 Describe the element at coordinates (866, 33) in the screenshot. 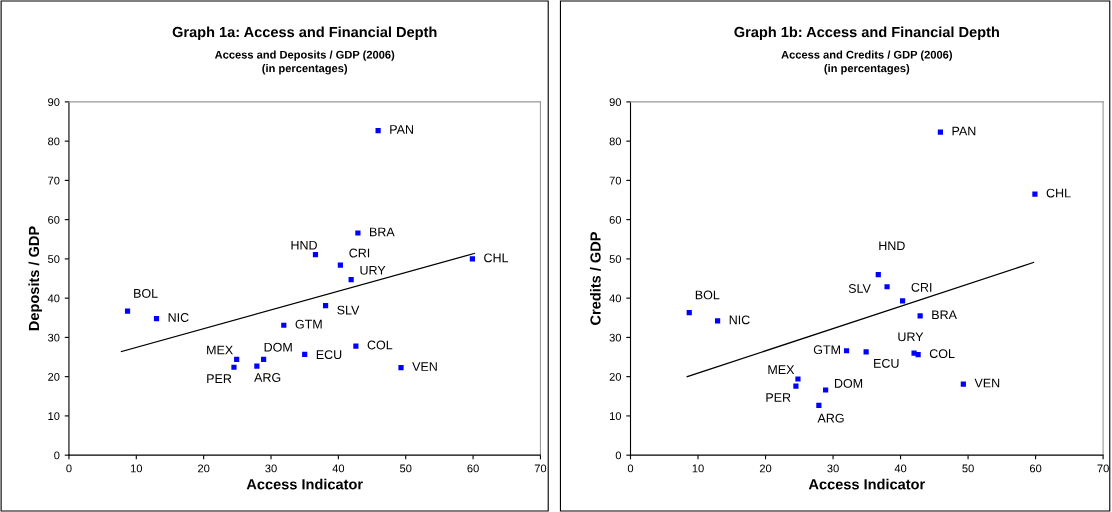

I see `chart-title: Graph 1b: Access and Financial Depth` at that location.